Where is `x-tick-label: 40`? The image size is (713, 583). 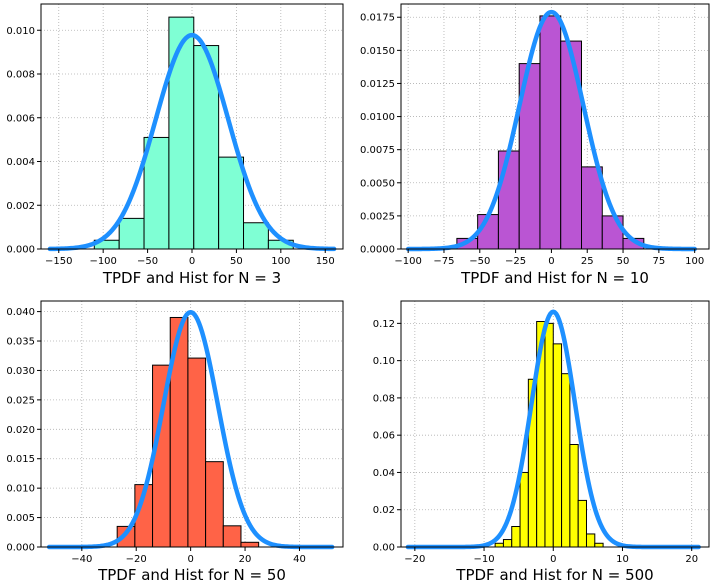
x-tick-label: 40 is located at coordinates (299, 559).